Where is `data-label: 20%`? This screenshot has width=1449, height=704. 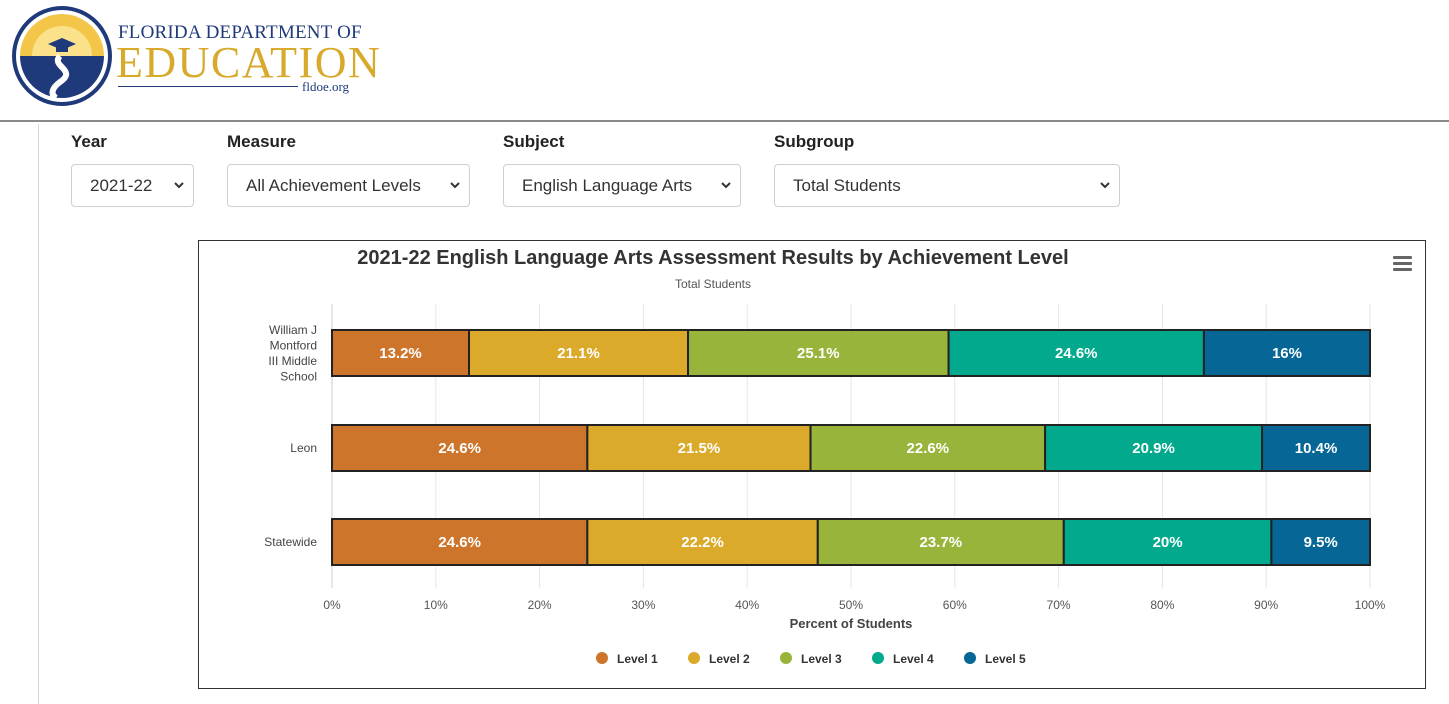 data-label: 20% is located at coordinates (1168, 542).